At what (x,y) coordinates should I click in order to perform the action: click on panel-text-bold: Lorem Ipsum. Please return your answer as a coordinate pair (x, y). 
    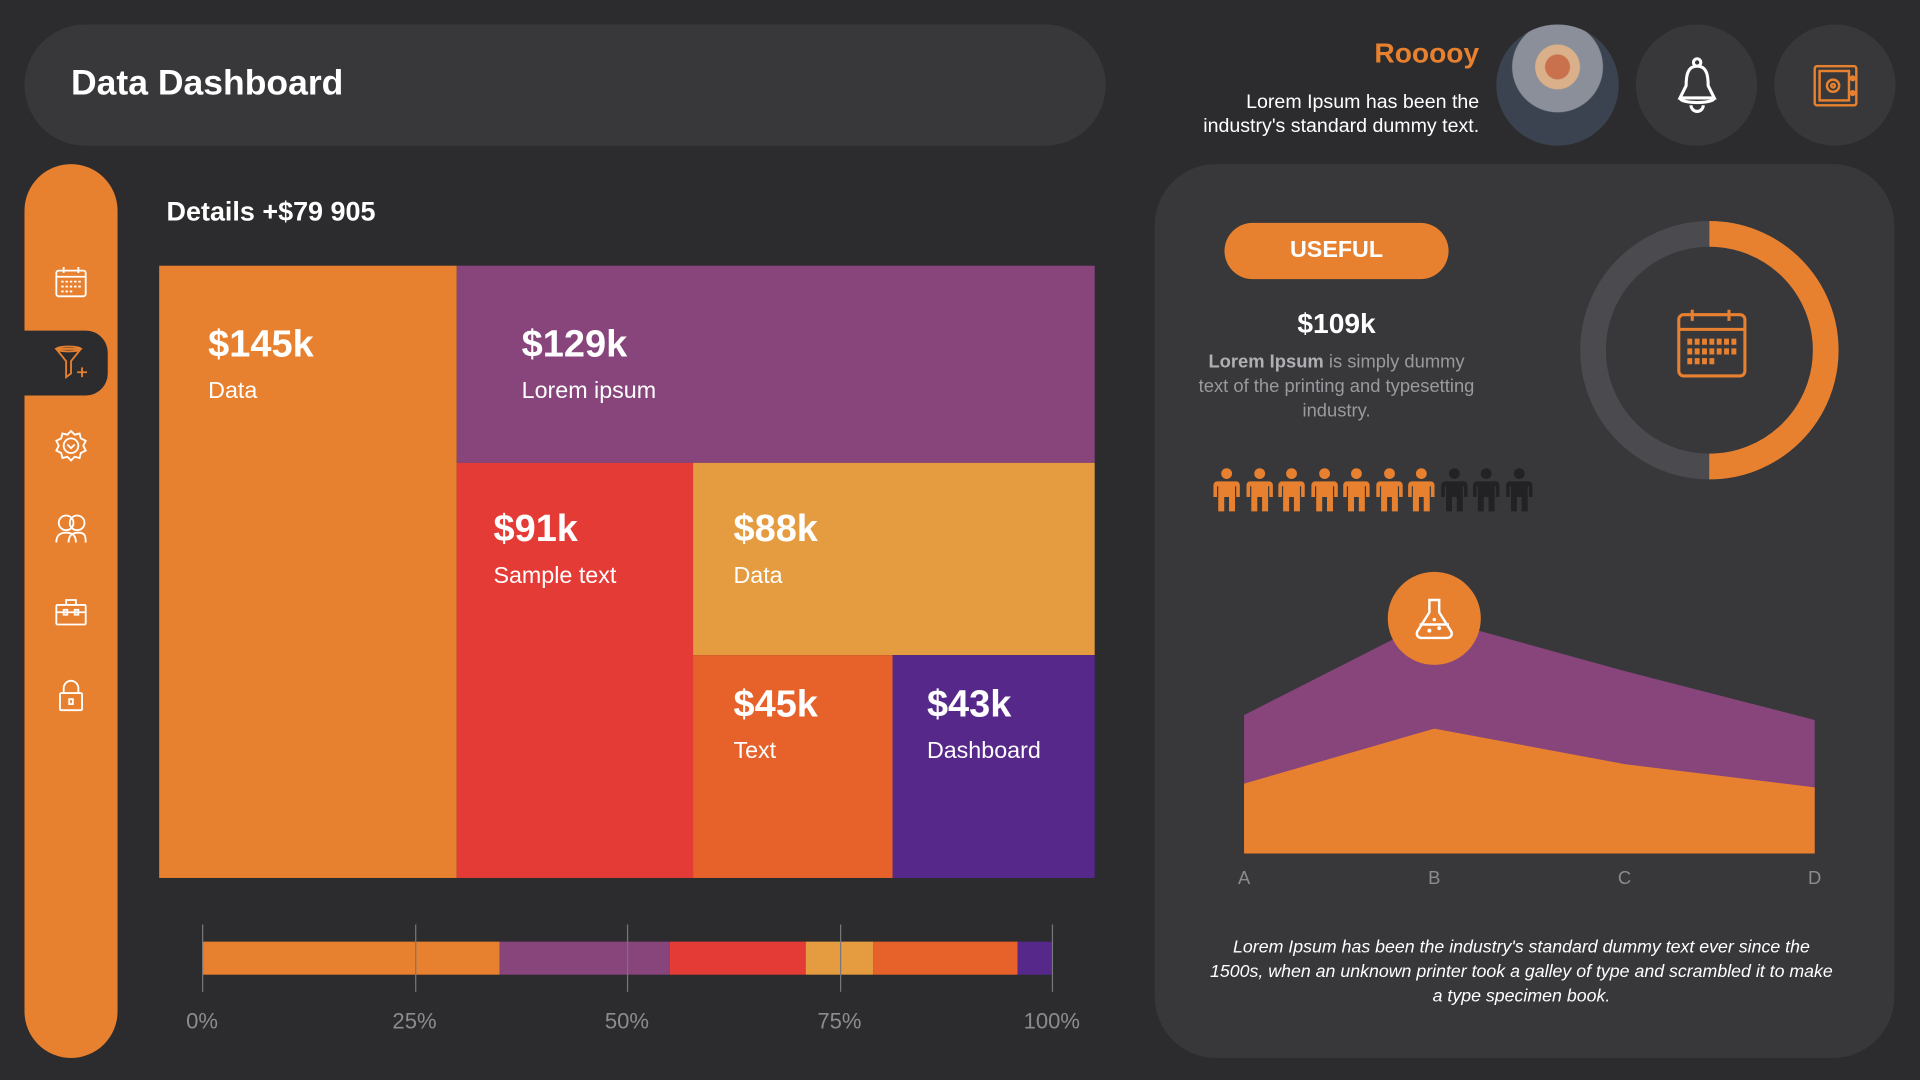
    Looking at the image, I should click on (1266, 362).